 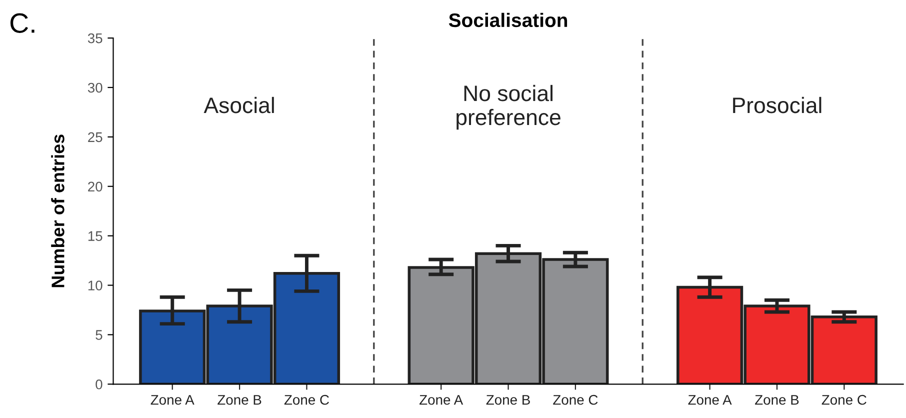 I want to click on y-tick-label: 20, so click(x=95, y=187).